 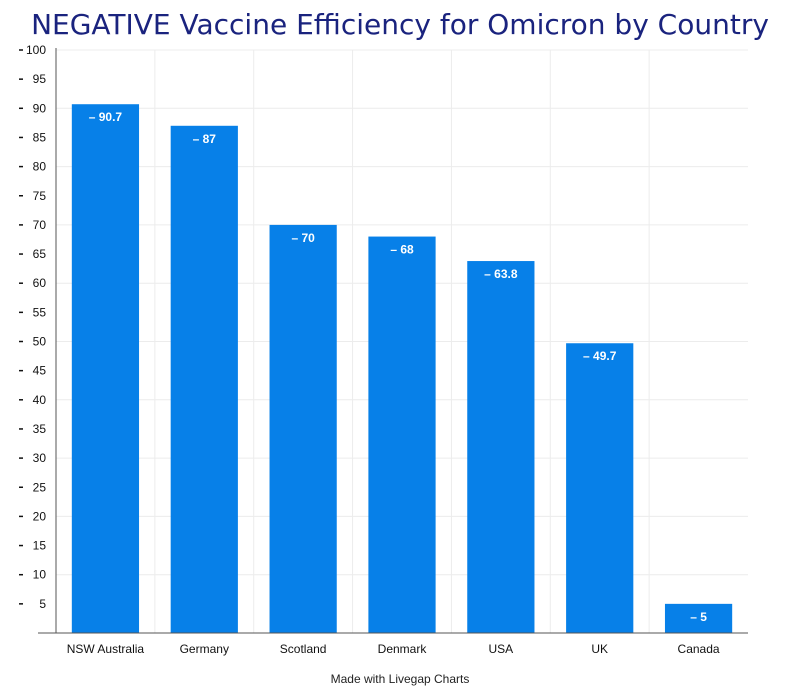 I want to click on x-tick-label: UK, so click(x=599, y=649).